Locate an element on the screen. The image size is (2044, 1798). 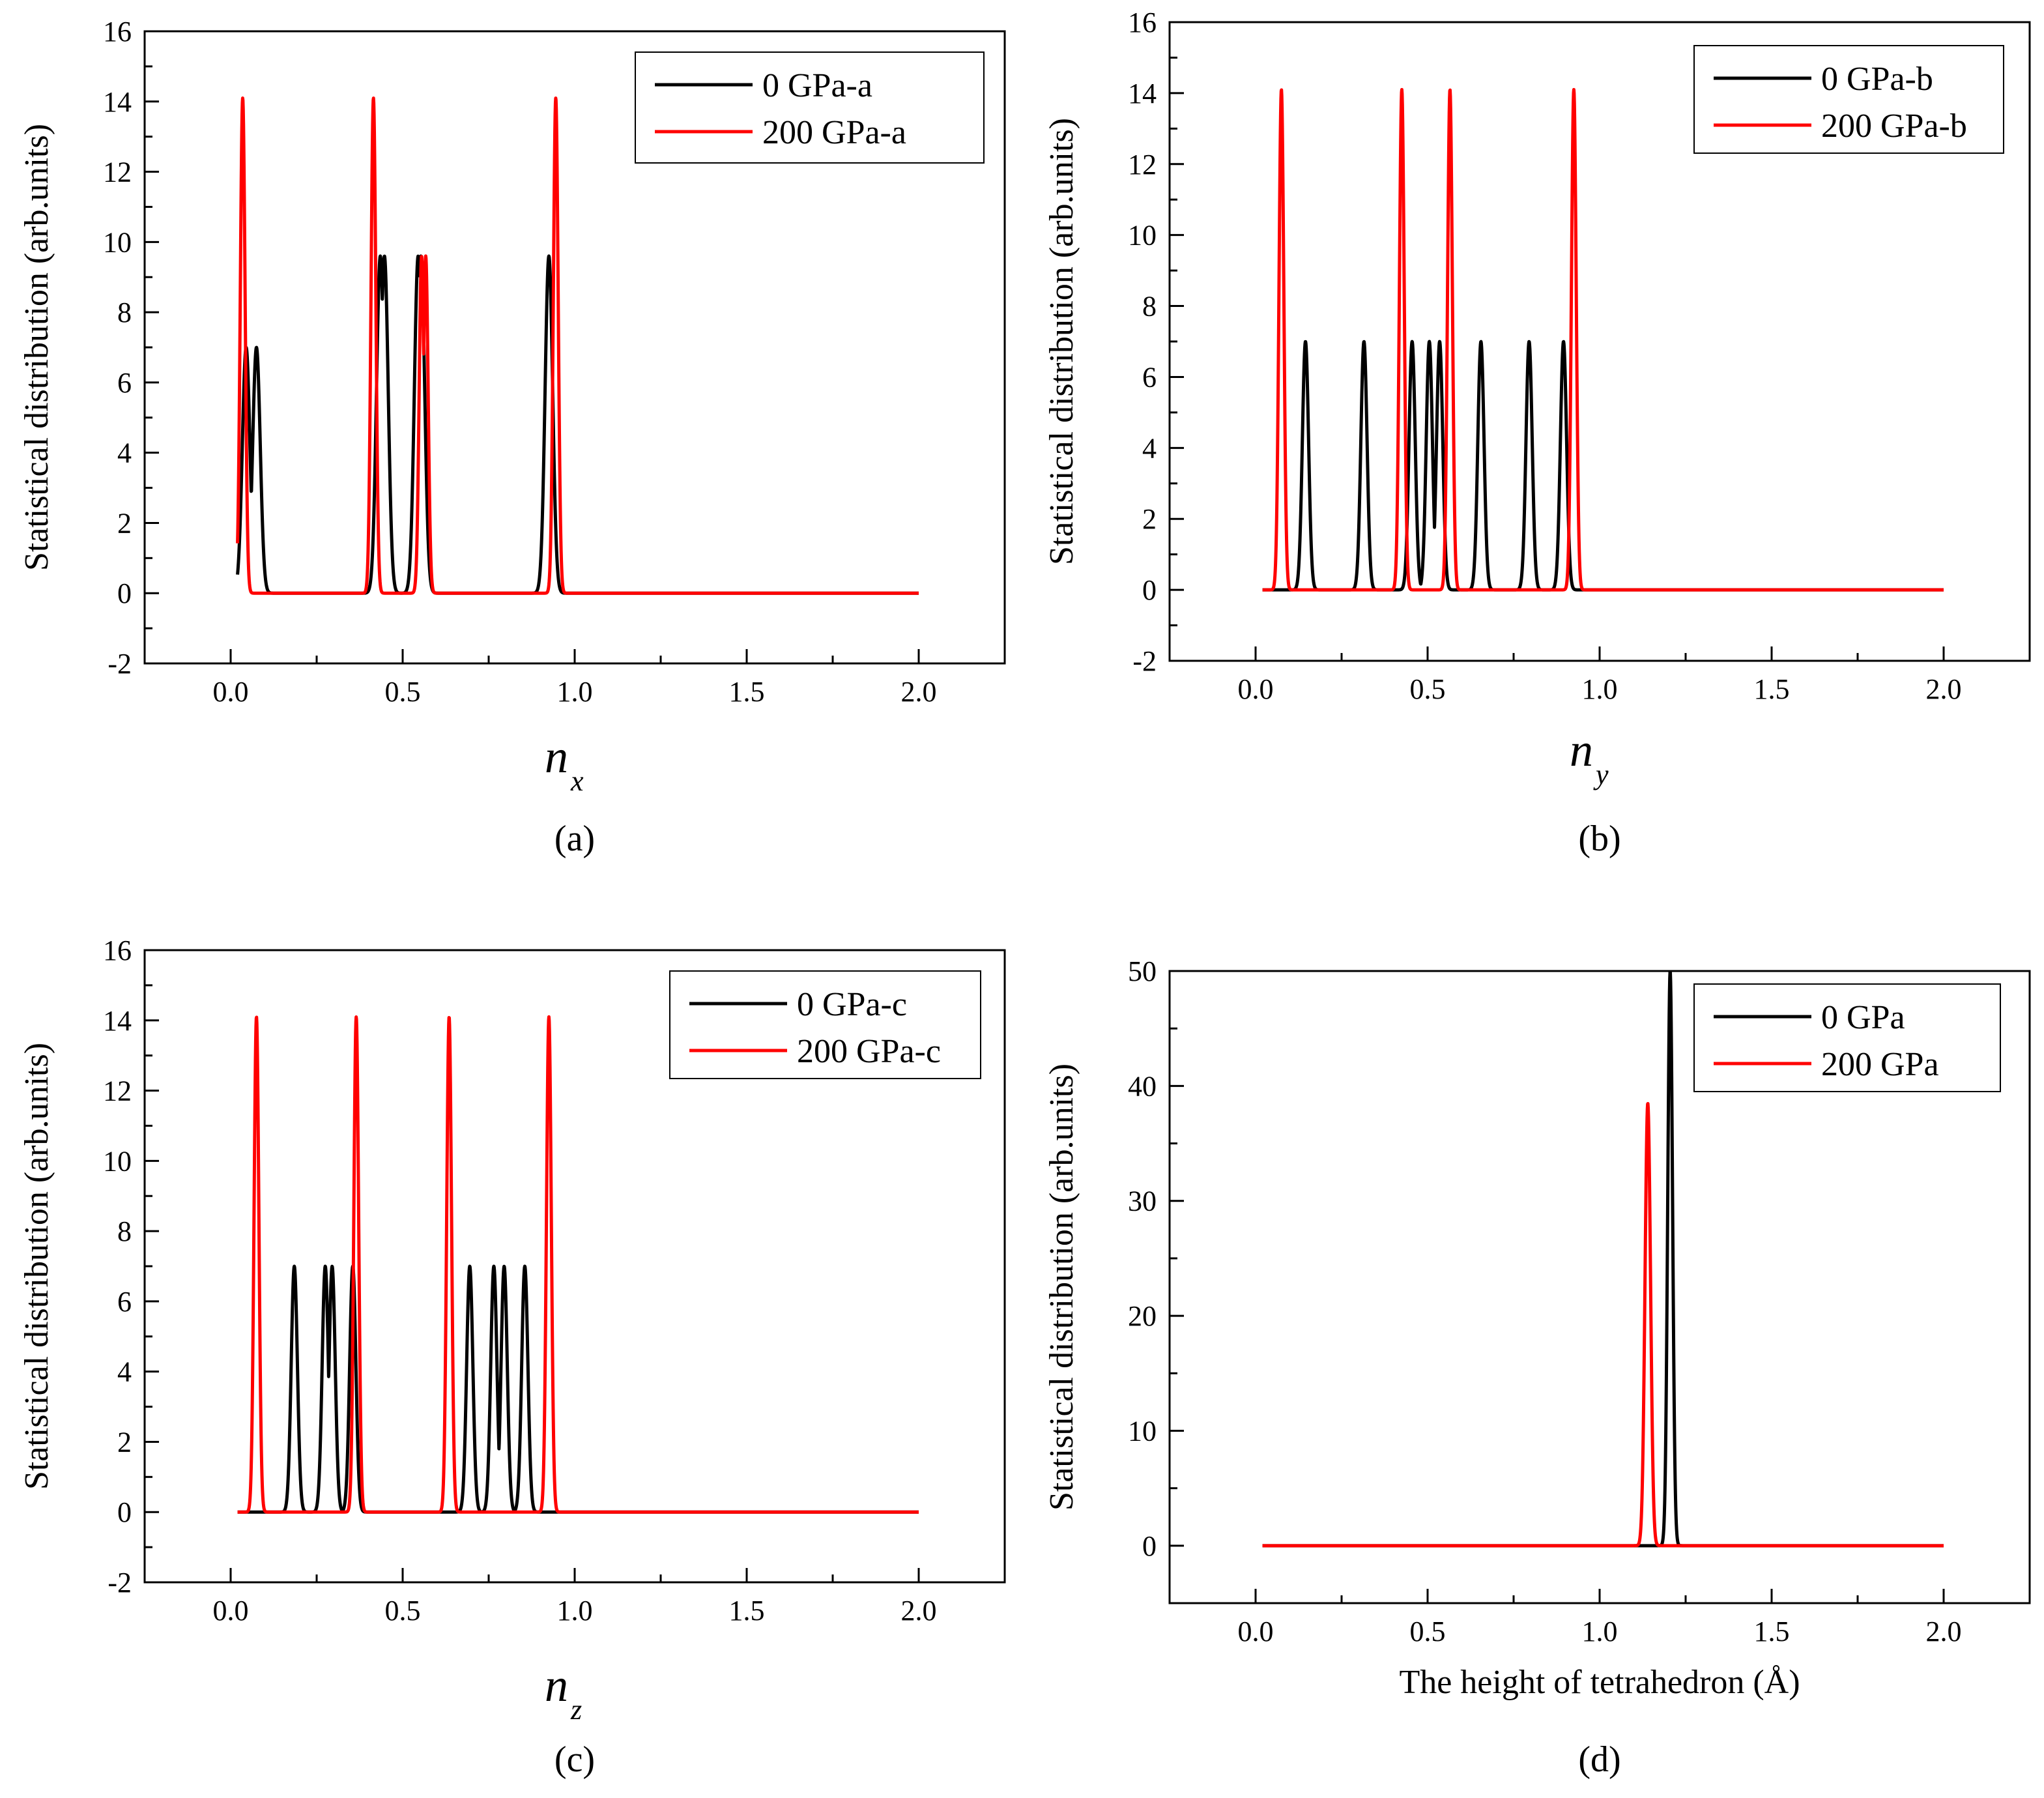
x-axis-title-subscript: z is located at coordinates (576, 1710).